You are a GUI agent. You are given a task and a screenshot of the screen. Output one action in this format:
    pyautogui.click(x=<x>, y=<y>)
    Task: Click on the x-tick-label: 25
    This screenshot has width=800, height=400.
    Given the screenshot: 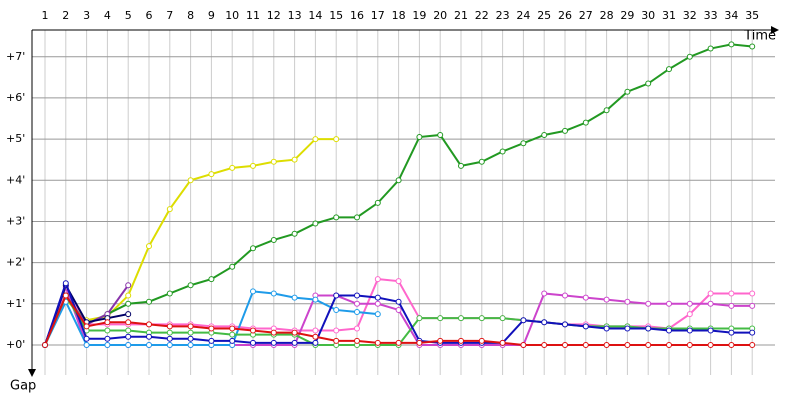 What is the action you would take?
    pyautogui.click(x=544, y=15)
    